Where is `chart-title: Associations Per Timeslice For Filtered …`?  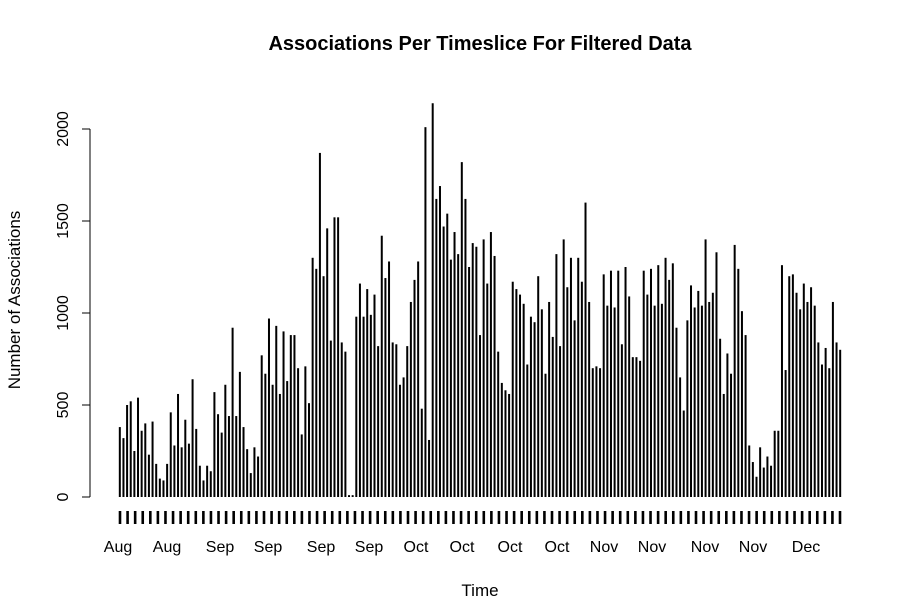
chart-title: Associations Per Timeslice For Filtered … is located at coordinates (480, 44).